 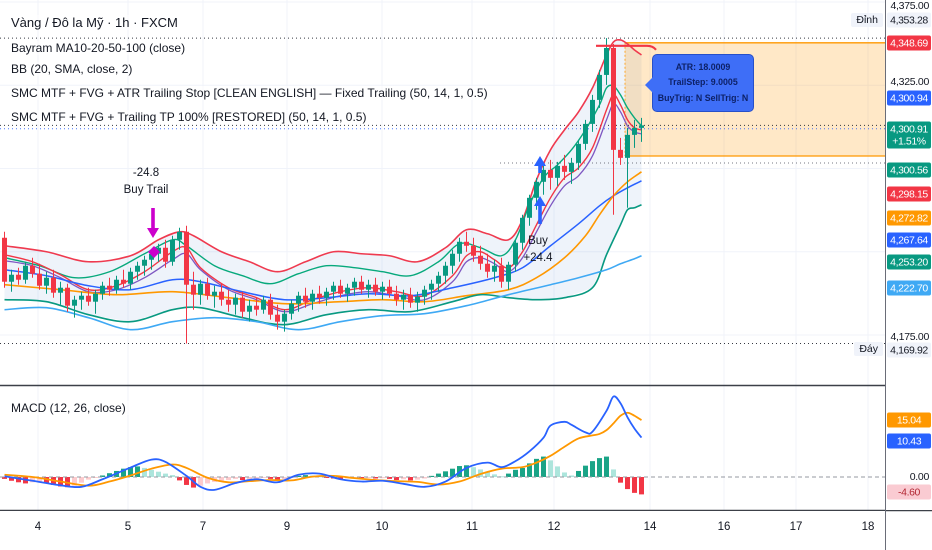 I want to click on indicator-legend-ma: Bayram MA10-20-50-100 (close), so click(x=98, y=48).